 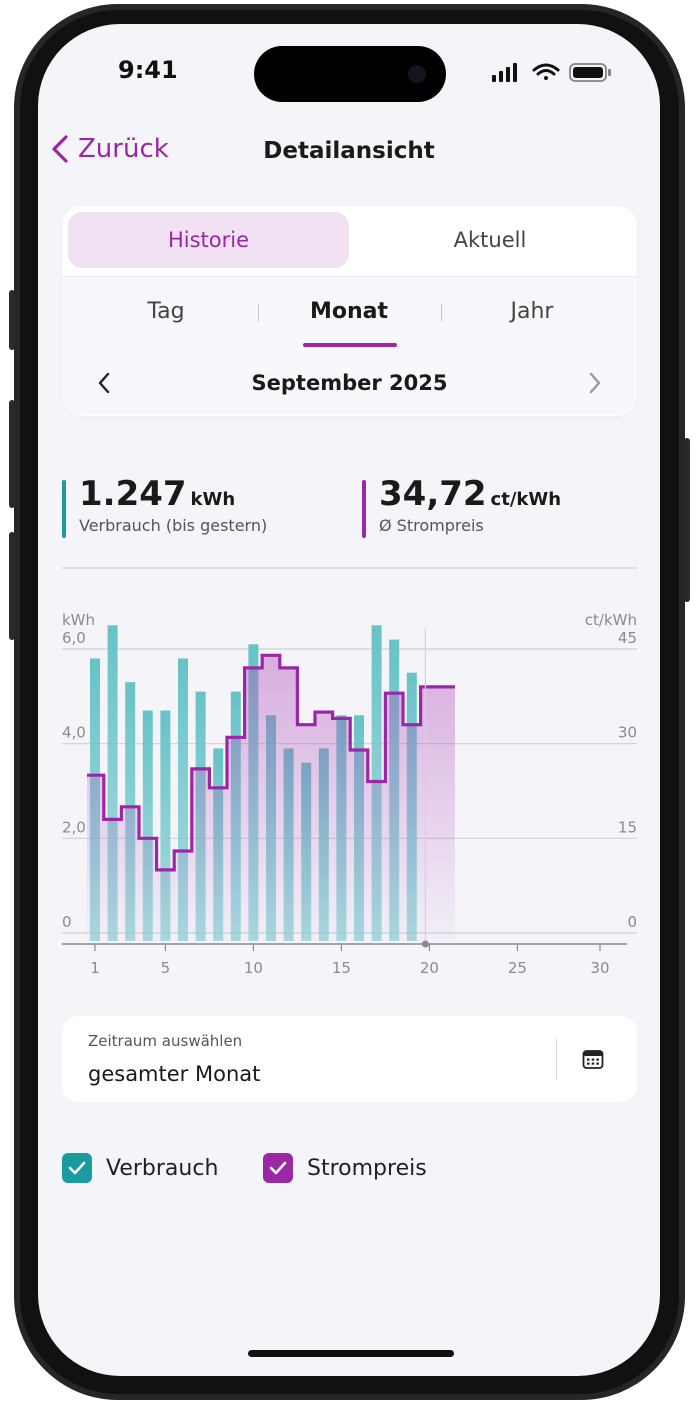 What do you see at coordinates (341, 968) in the screenshot?
I see `x-tick-label: 15` at bounding box center [341, 968].